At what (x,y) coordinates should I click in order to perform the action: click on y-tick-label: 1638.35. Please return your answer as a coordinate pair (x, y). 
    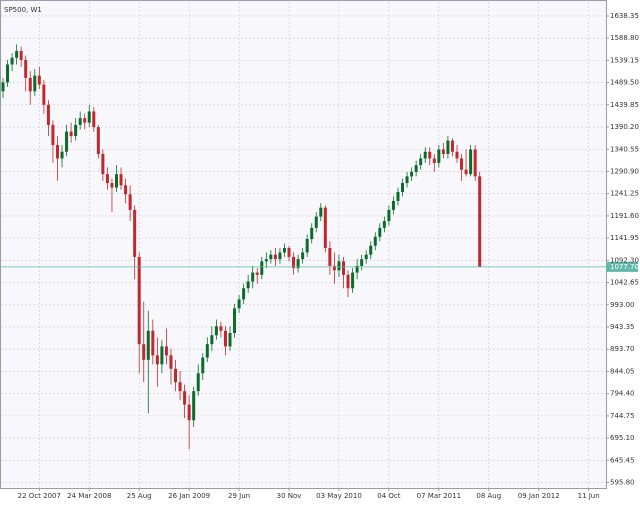
    Looking at the image, I should click on (624, 16).